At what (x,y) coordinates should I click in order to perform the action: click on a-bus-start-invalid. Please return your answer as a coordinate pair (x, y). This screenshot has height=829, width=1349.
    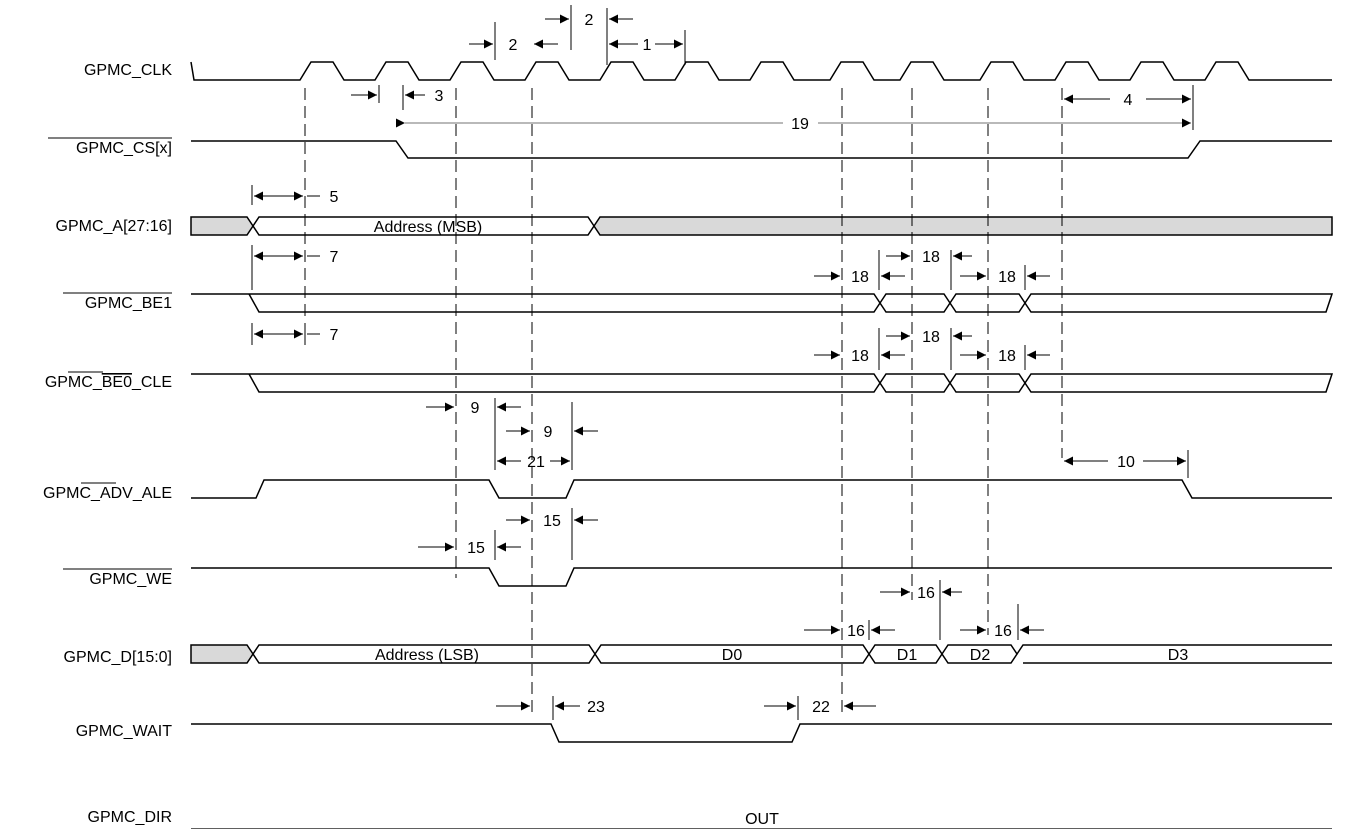
    Looking at the image, I should click on (222, 226).